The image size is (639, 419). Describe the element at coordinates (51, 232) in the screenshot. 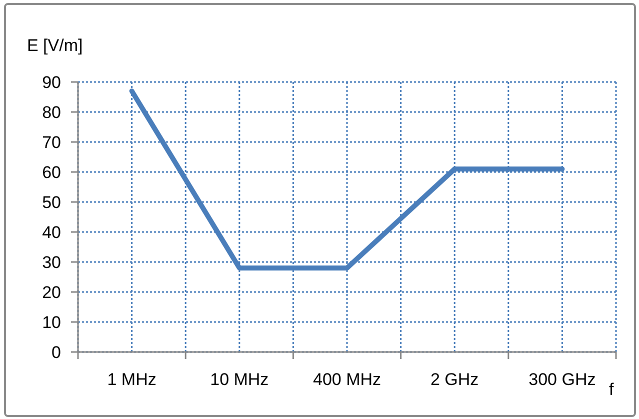

I see `y-tick-label: 40` at that location.